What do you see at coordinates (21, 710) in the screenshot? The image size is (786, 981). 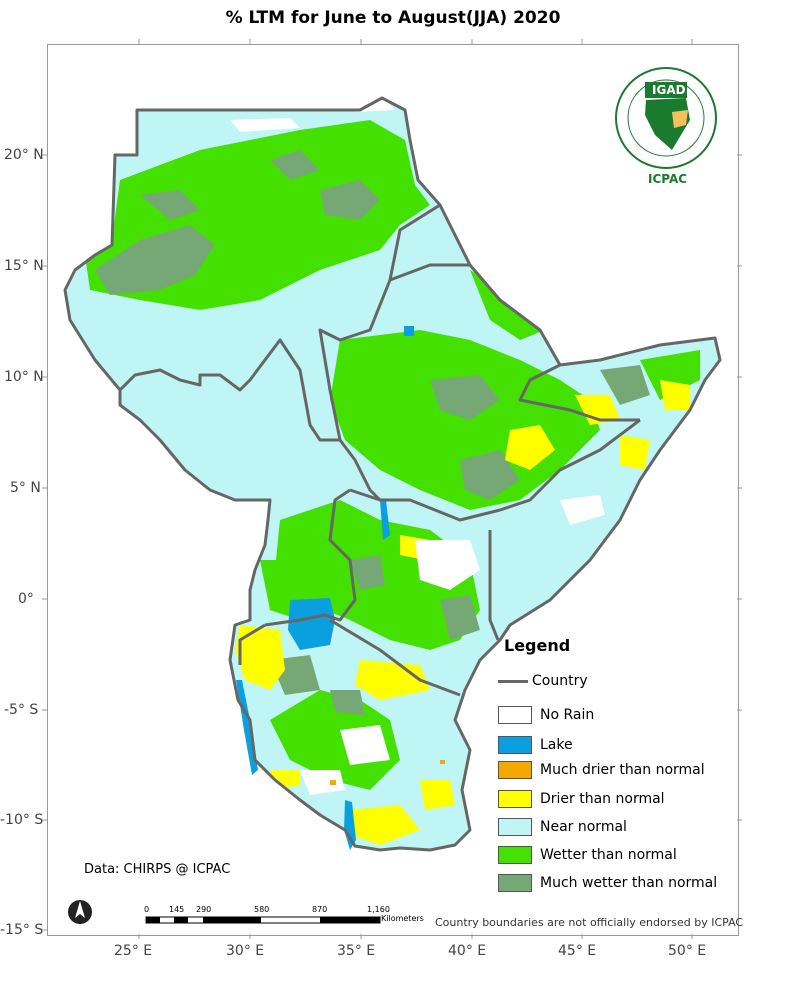 I see `lat-label-5s: -5° S` at bounding box center [21, 710].